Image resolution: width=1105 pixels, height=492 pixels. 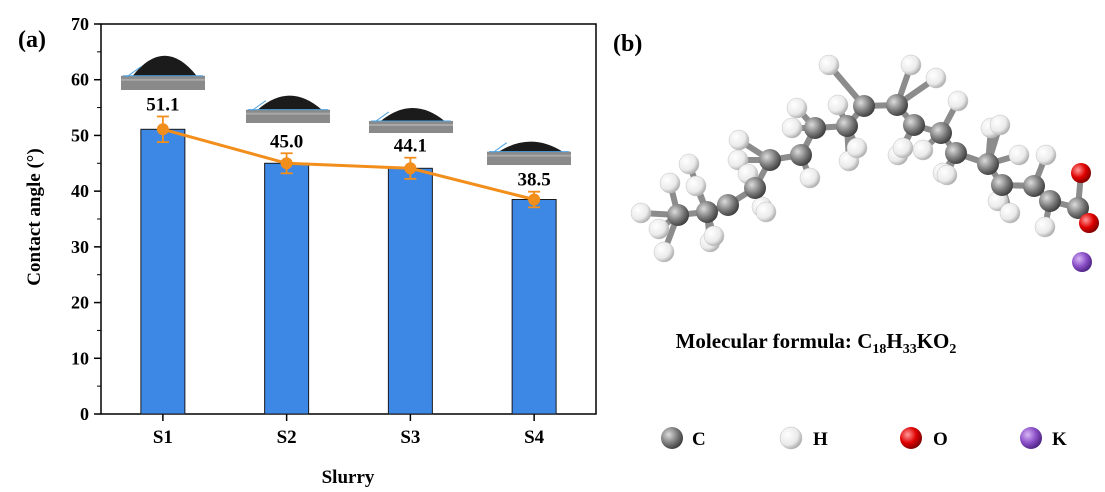 I want to click on legend-label-o: O, so click(x=940, y=439).